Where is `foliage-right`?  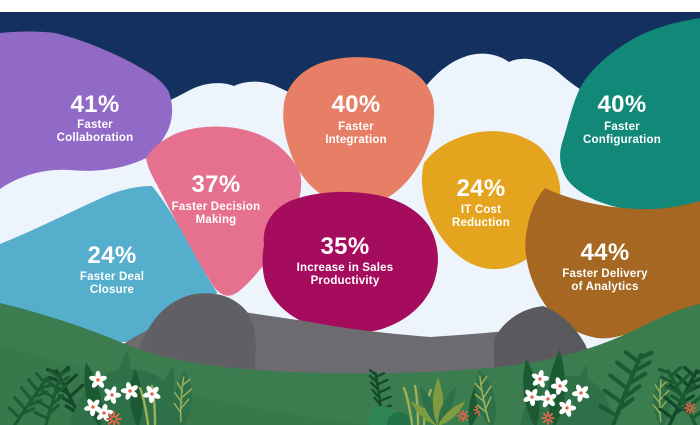 foliage-right is located at coordinates (585, 387).